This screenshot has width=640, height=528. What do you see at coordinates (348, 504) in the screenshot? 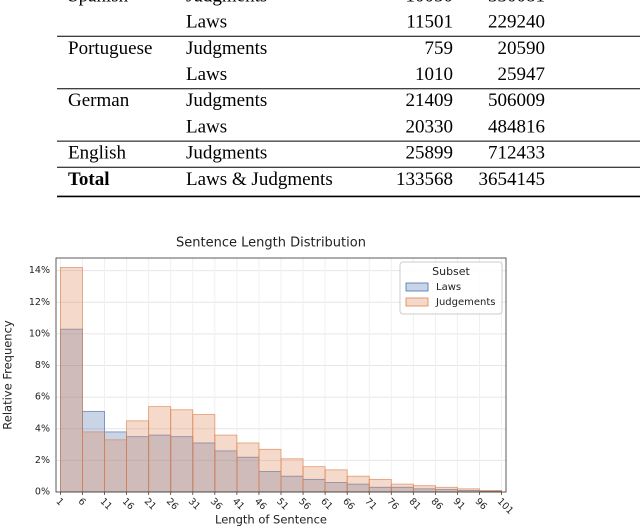
I see `x-tick-label: 66` at bounding box center [348, 504].